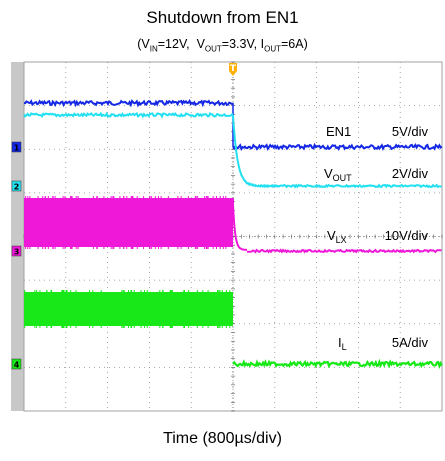 This screenshot has width=445, height=461. What do you see at coordinates (145, 44) in the screenshot?
I see `subtitle-vin-symbol: V` at bounding box center [145, 44].